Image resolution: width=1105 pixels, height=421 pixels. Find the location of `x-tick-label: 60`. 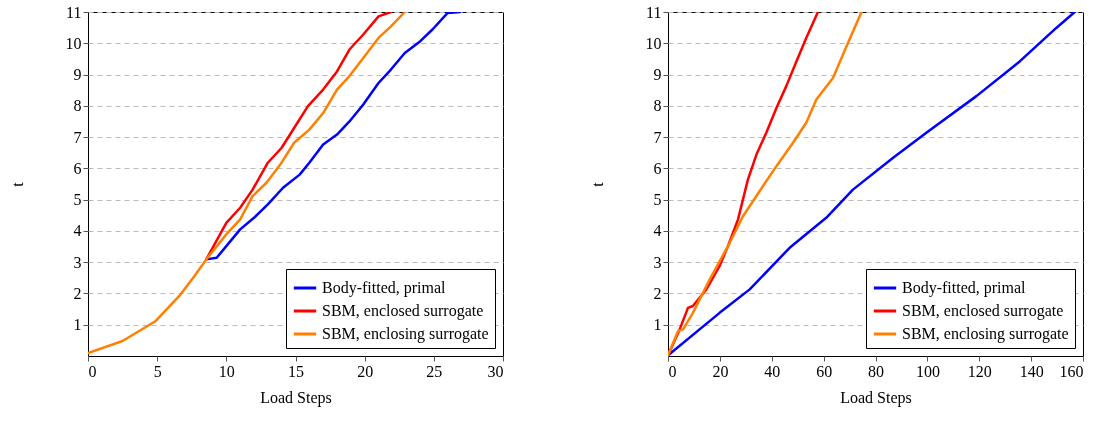

x-tick-label: 60 is located at coordinates (824, 371).